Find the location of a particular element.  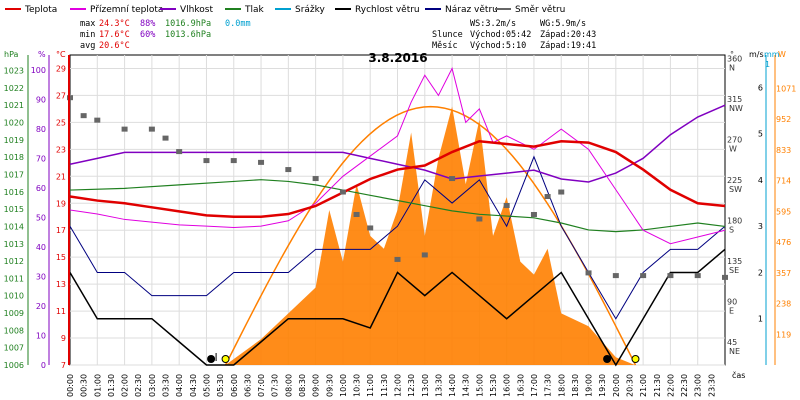

axis-dir-tick: 135 is located at coordinates (734, 261).